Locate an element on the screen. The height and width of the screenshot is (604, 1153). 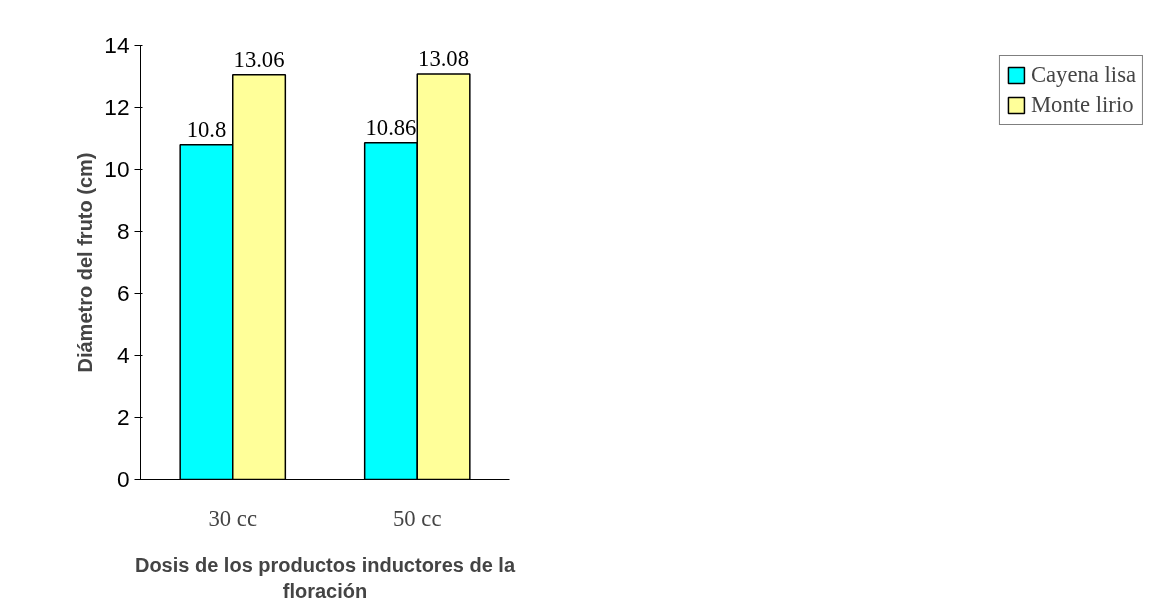
y-tick-label: 0 is located at coordinates (123, 479).